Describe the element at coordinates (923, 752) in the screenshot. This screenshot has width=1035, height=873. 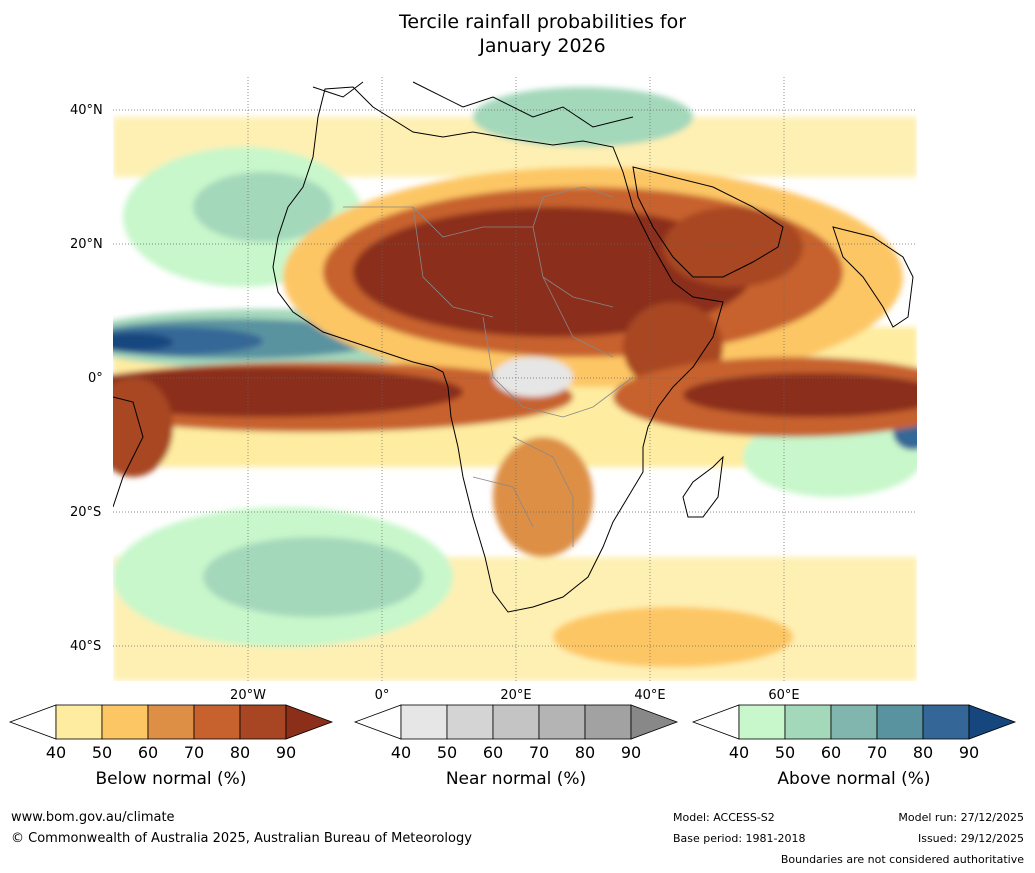
I see `above-colorbar-tick-80: 80` at that location.